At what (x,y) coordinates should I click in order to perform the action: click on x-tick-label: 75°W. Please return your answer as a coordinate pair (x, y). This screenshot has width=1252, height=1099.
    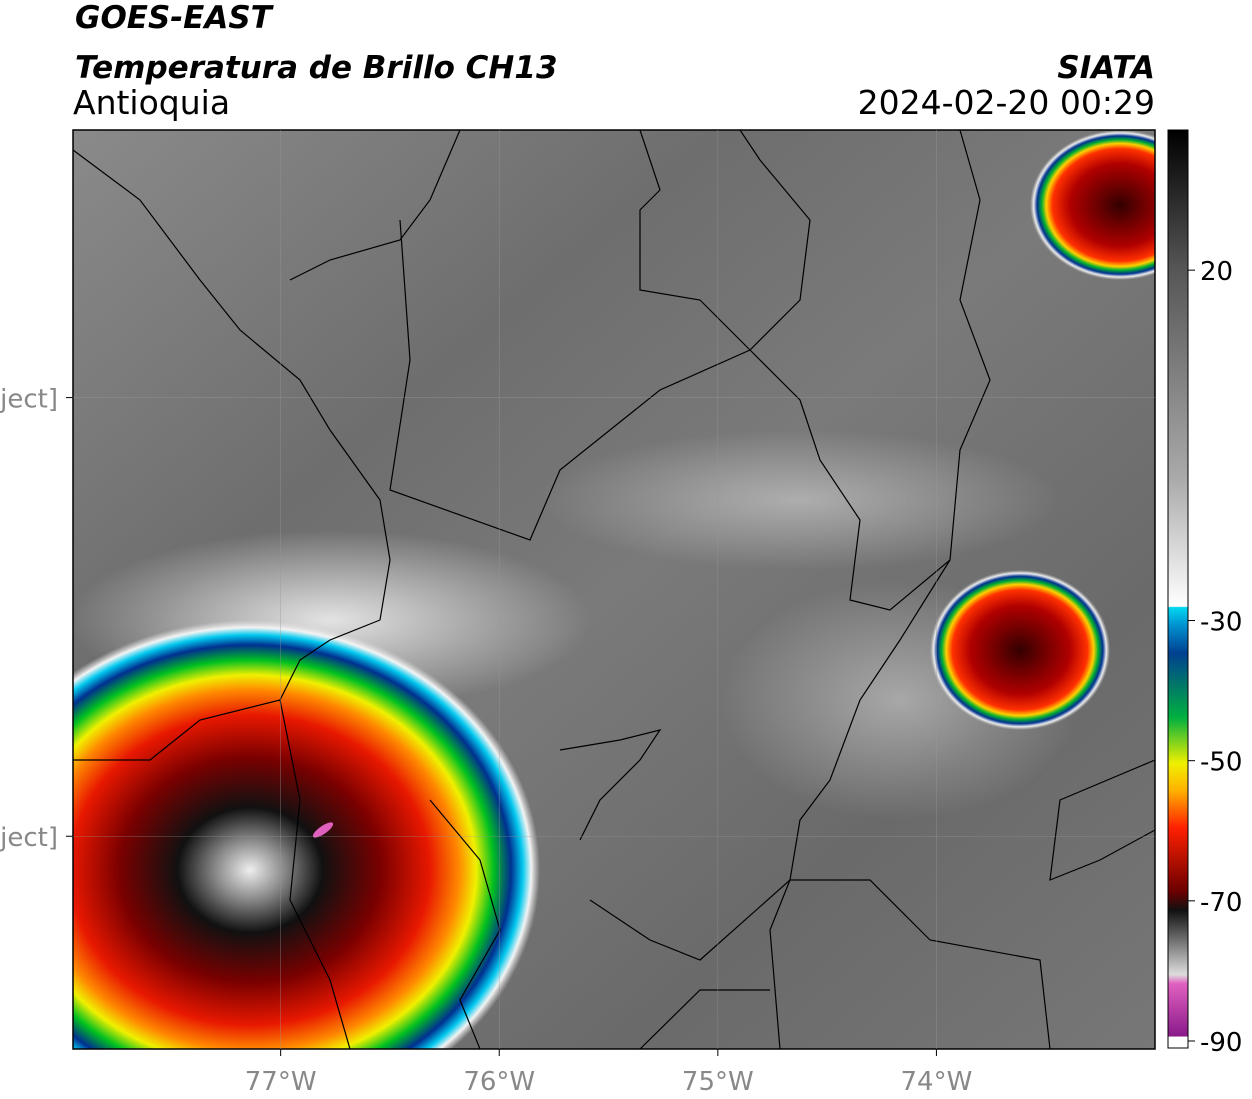
    Looking at the image, I should click on (718, 1082).